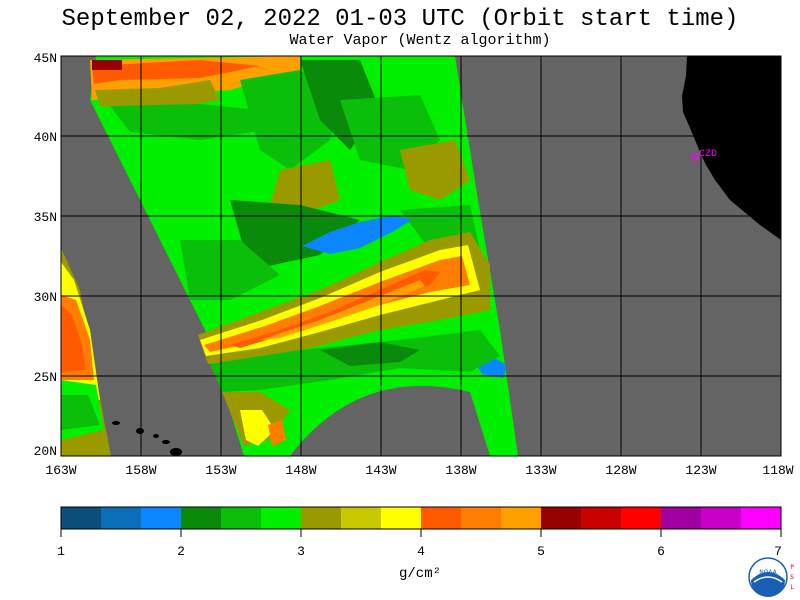 This screenshot has width=800, height=600. Describe the element at coordinates (45, 451) in the screenshot. I see `lat-label-20n: 20N` at that location.